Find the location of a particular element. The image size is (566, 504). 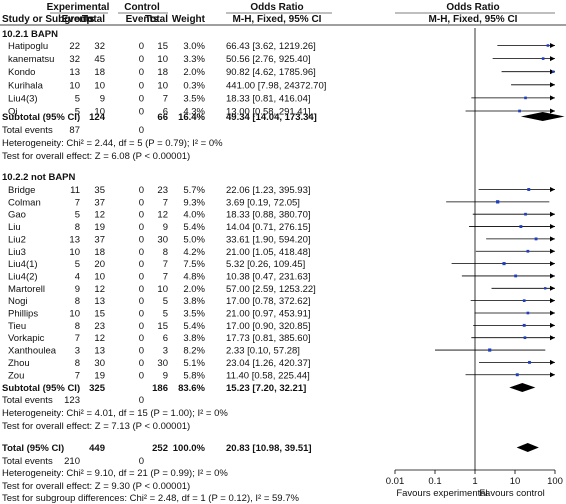

exp-total: 19 is located at coordinates (99, 375).